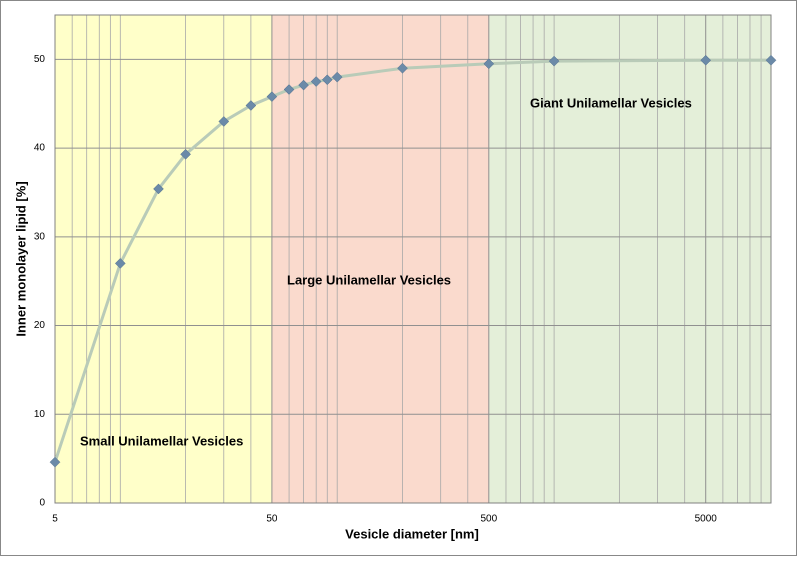  I want to click on y-tick-label: 40, so click(40, 148).